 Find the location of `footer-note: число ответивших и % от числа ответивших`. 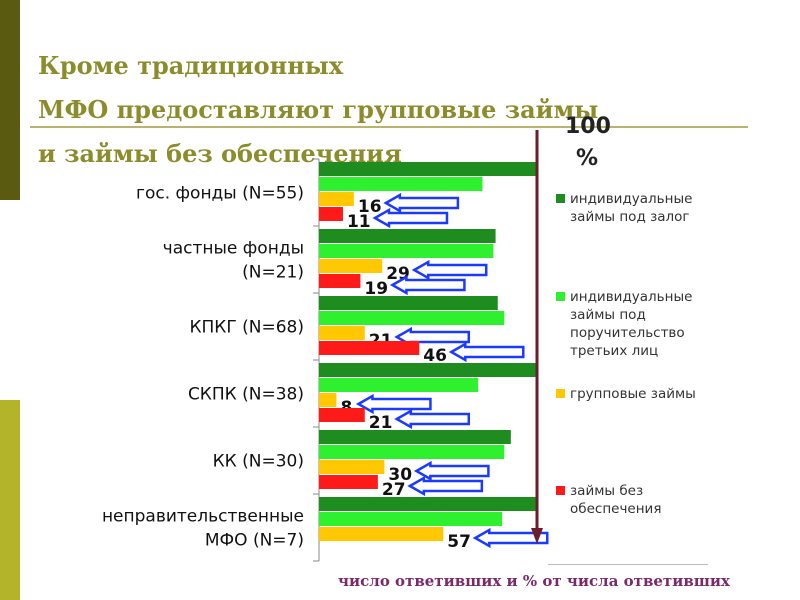

footer-note: число ответивших и % от числа ответивших is located at coordinates (534, 581).